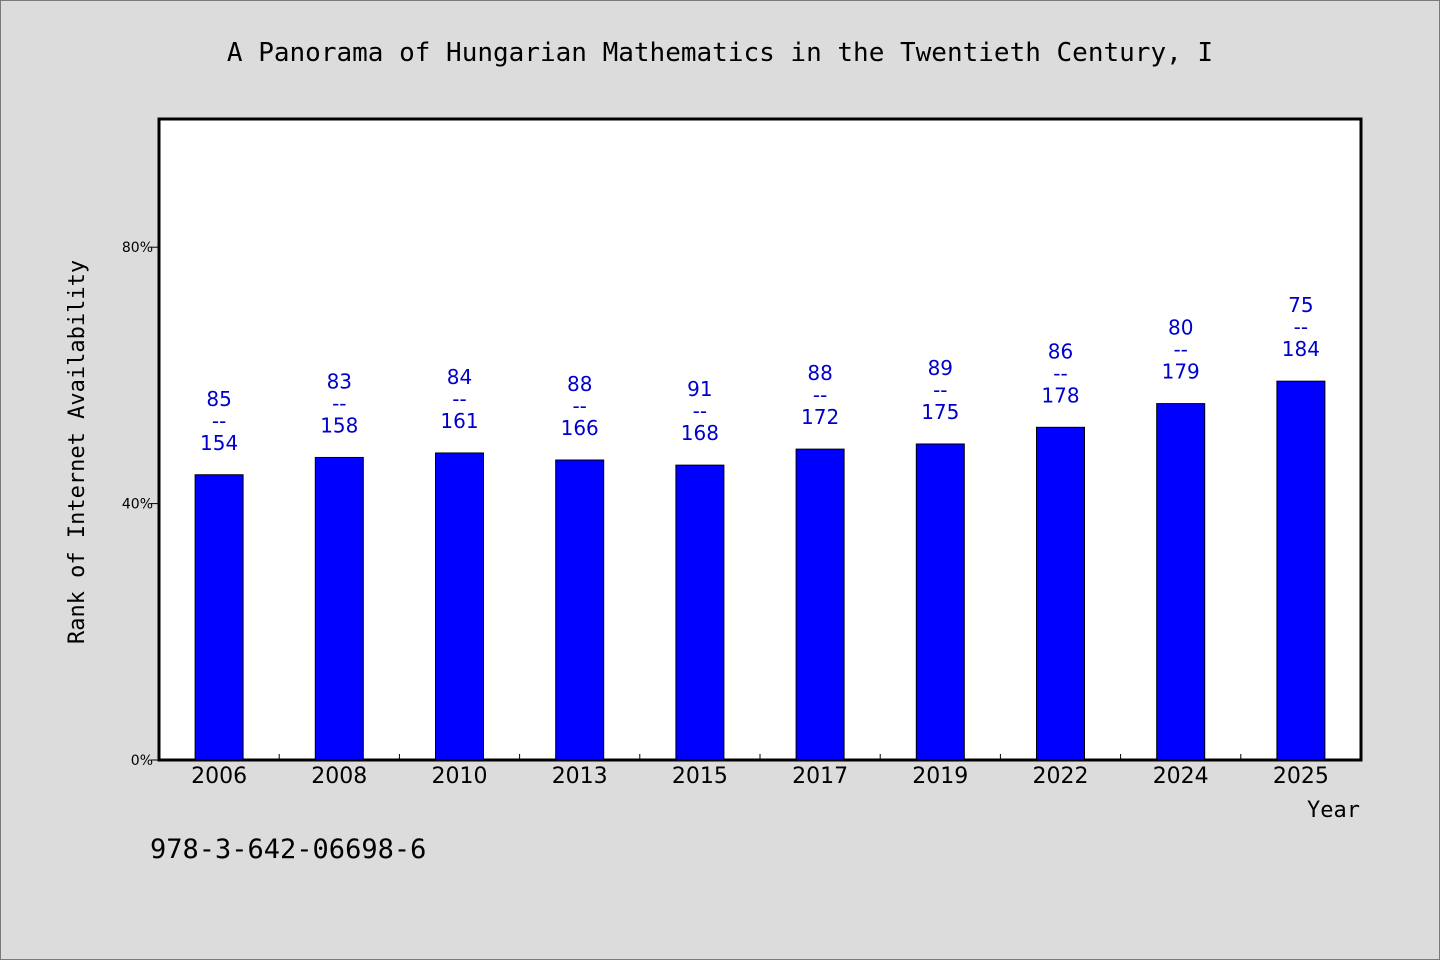 The image size is (1440, 960). Describe the element at coordinates (77, 452) in the screenshot. I see `y-axis-title: Rank of Internet Availability` at that location.